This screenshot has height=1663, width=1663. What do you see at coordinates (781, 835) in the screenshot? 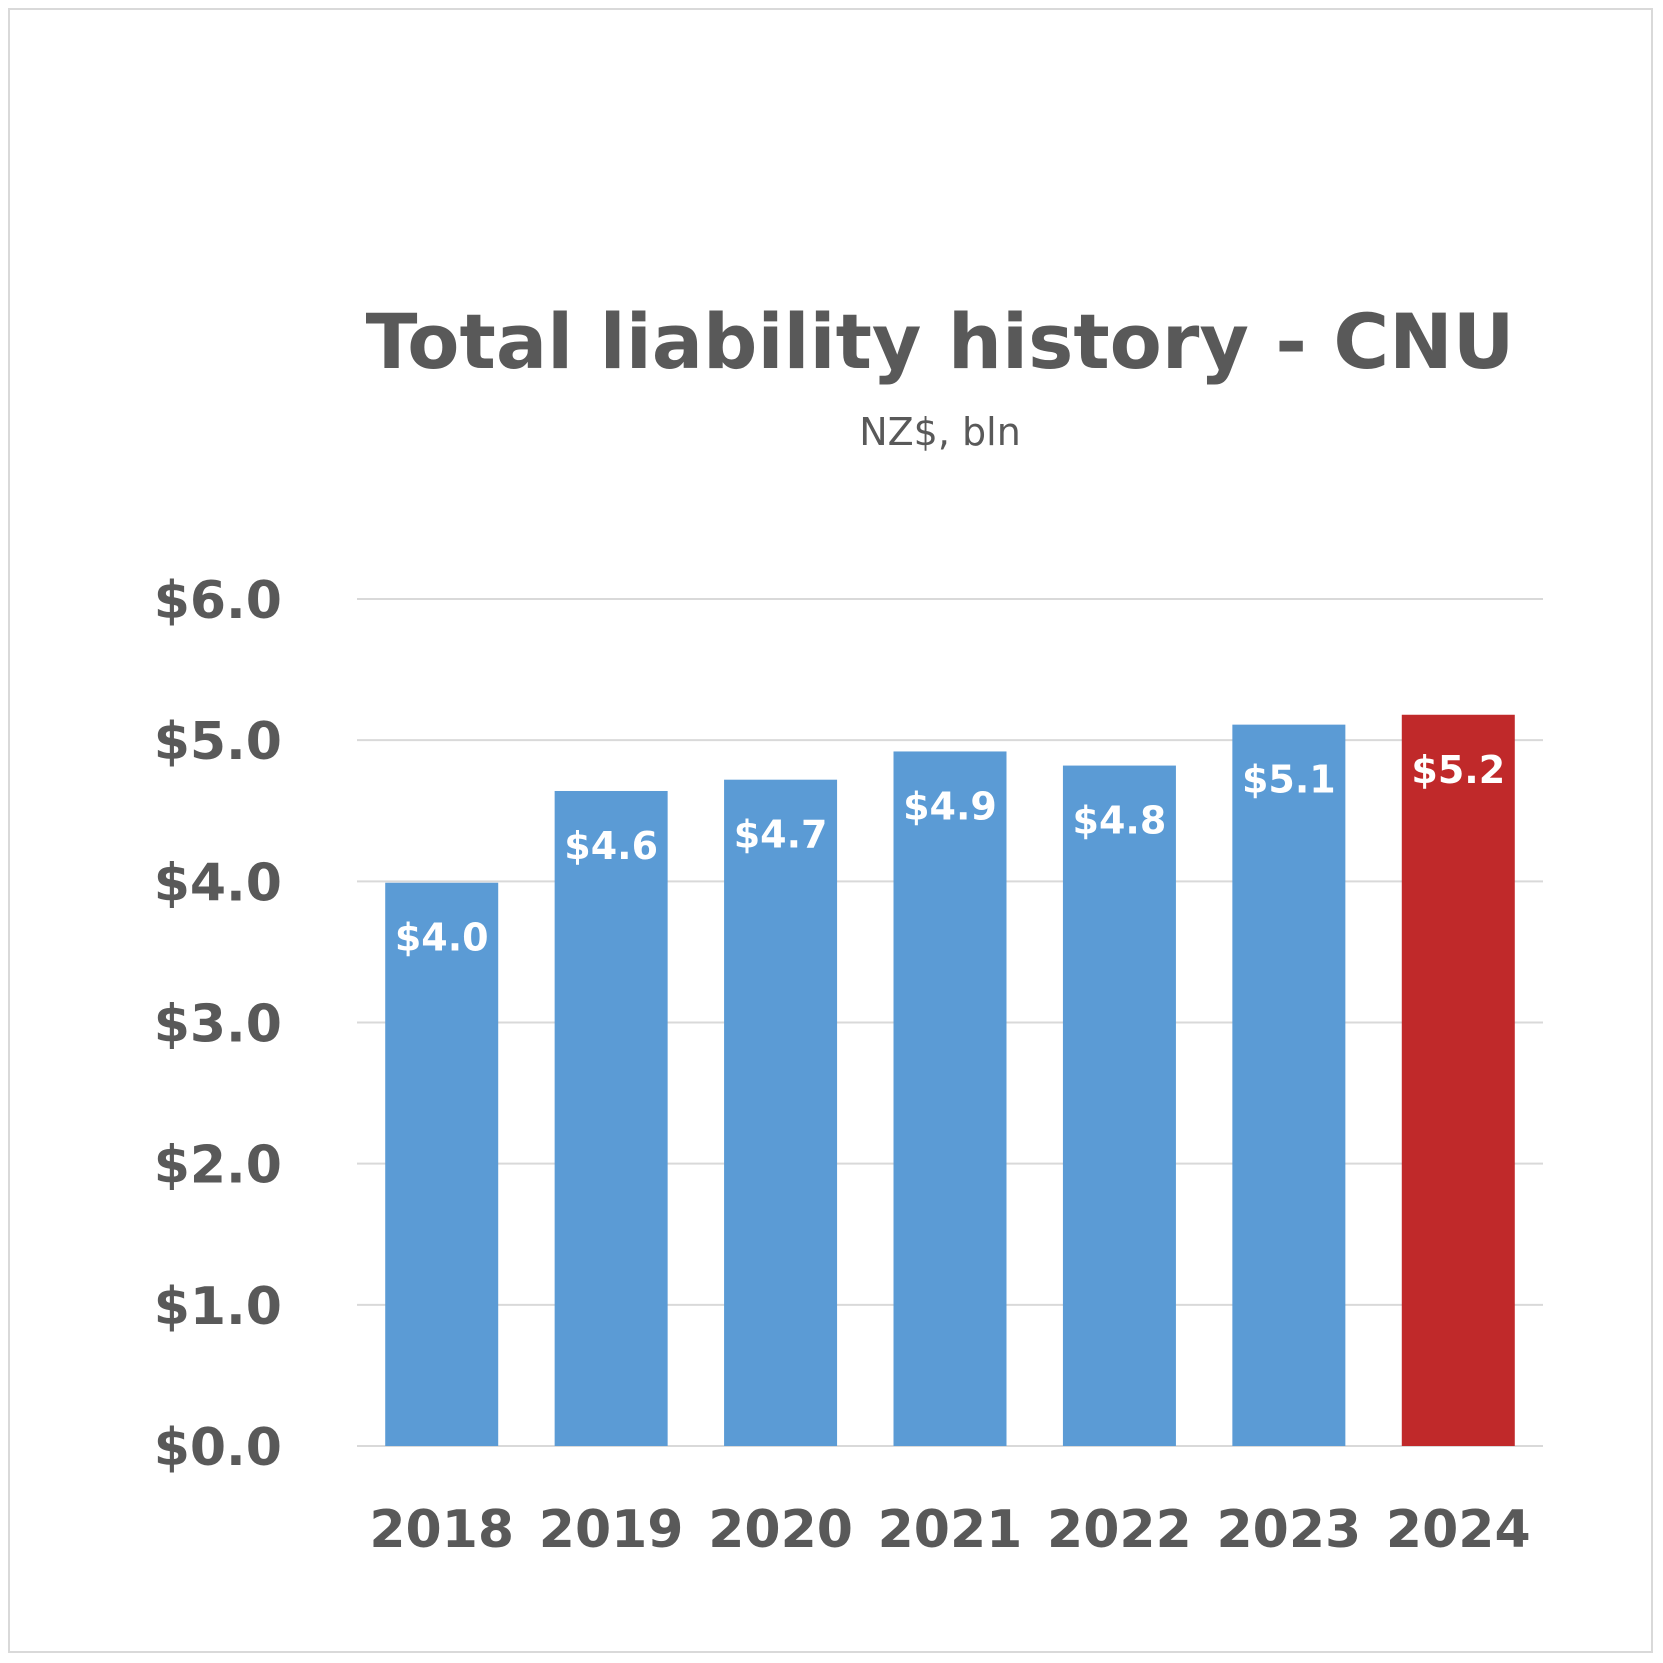
I see `data-label-2020: $4.7` at bounding box center [781, 835].